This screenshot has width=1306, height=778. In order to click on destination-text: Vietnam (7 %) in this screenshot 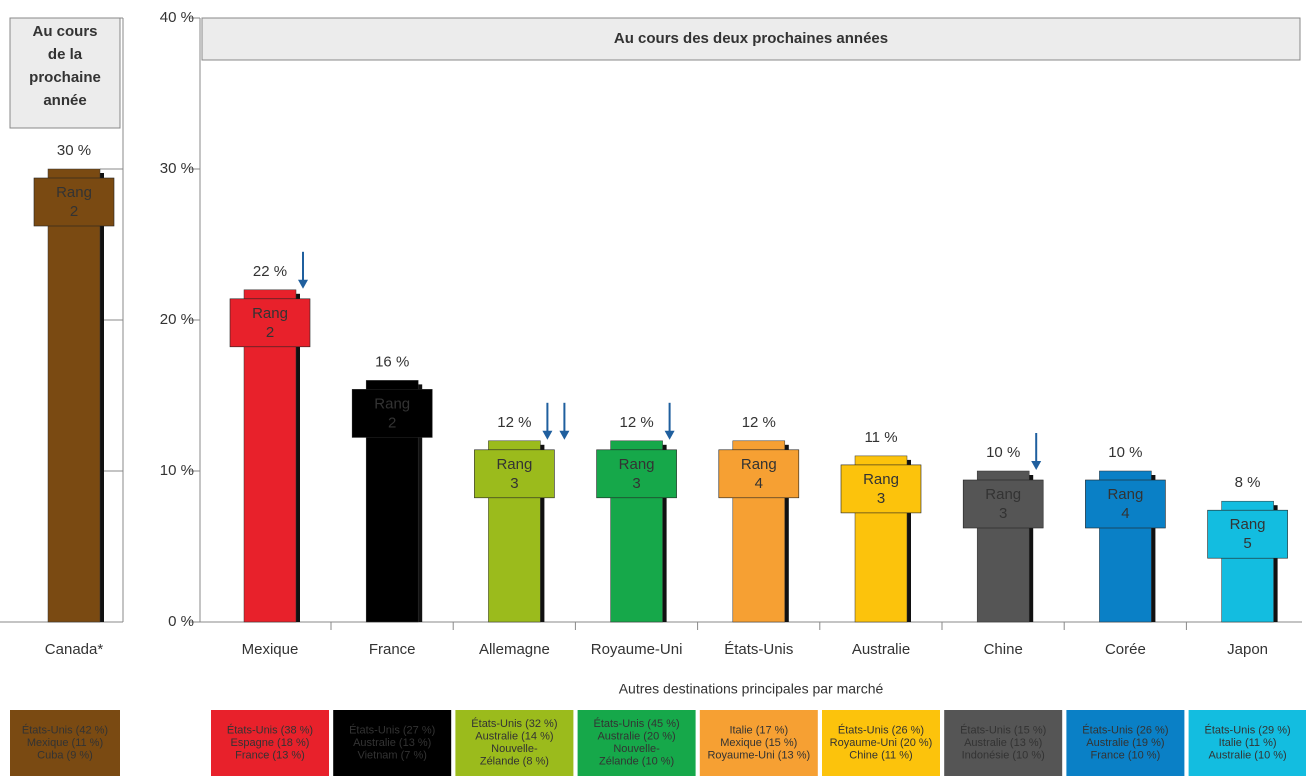, I will do `click(392, 755)`.